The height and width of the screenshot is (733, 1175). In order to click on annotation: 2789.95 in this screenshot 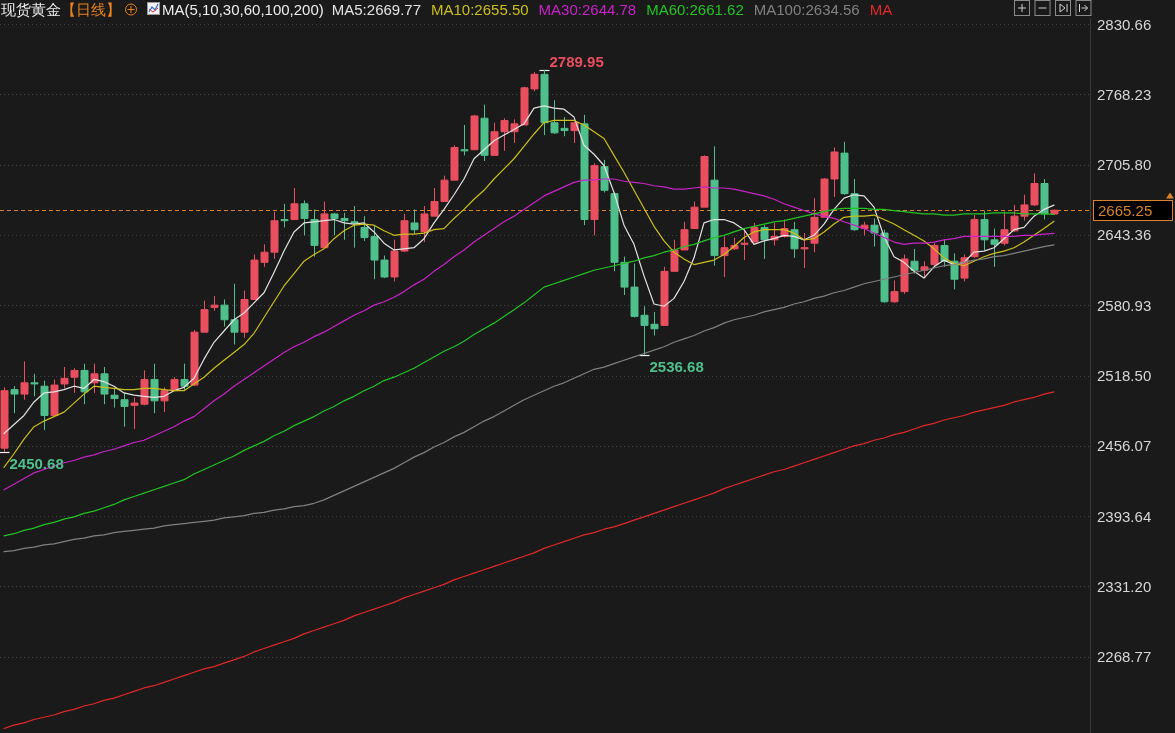, I will do `click(576, 61)`.